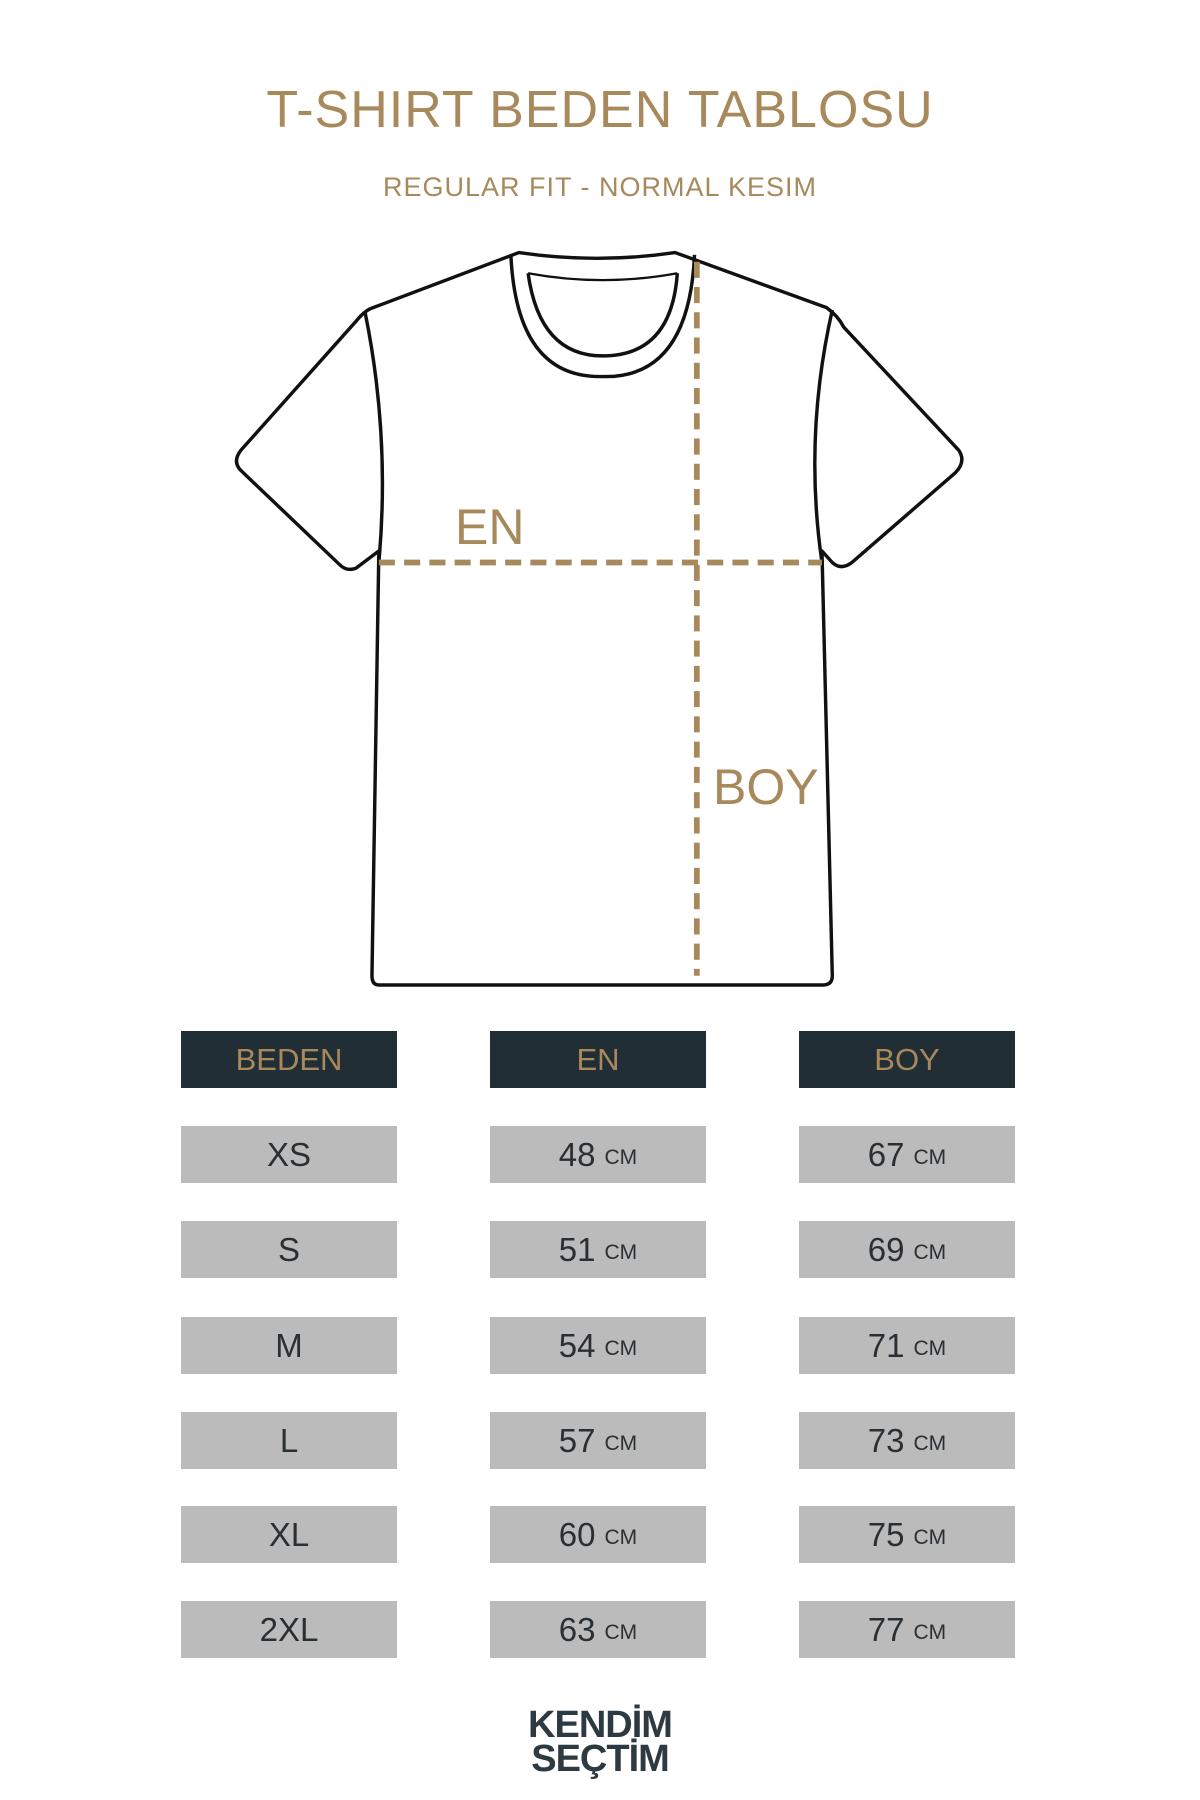 This screenshot has height=1800, width=1200. I want to click on cell-value: 63, so click(577, 1629).